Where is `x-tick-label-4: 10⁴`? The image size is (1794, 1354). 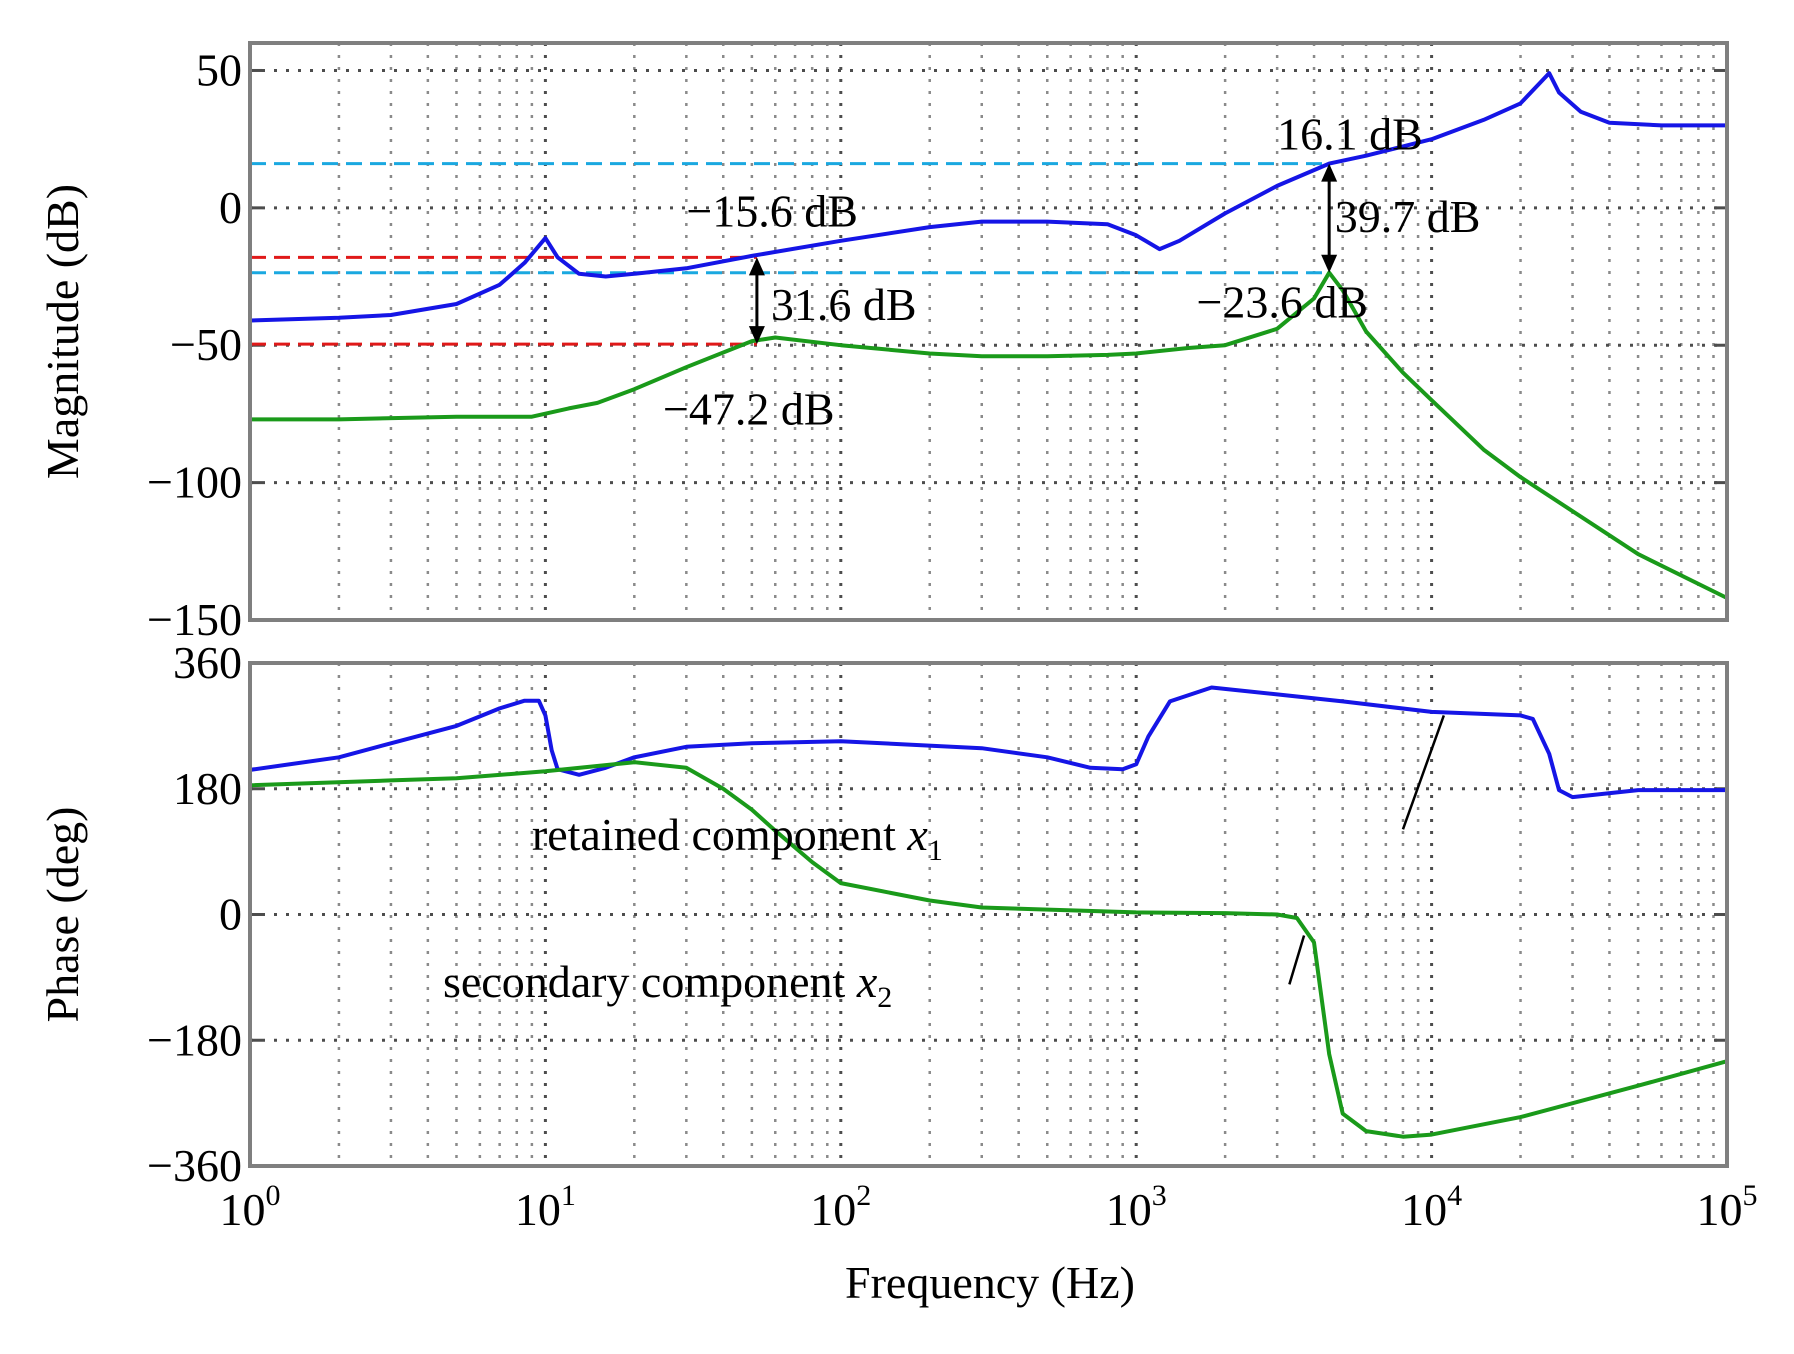
x-tick-label-4: 10⁴ is located at coordinates (1431, 1207).